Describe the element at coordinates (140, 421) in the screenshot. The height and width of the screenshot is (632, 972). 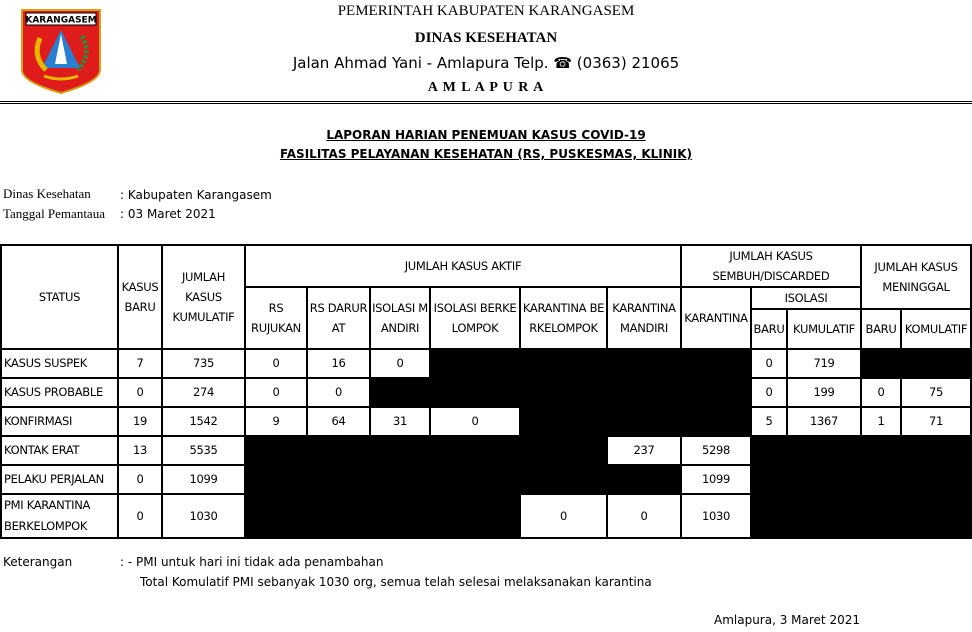
I see `value-cell: 19` at that location.